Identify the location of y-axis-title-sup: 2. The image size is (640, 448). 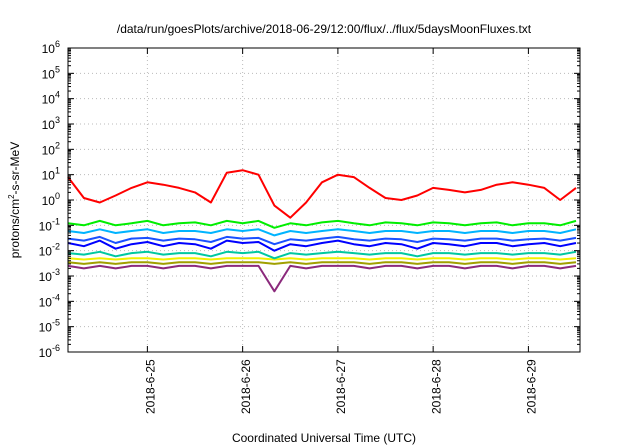
(11, 196).